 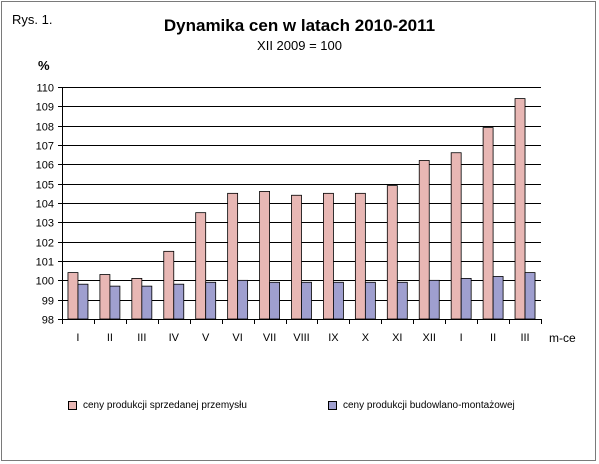 What do you see at coordinates (45, 147) in the screenshot?
I see `y-tick-label: 107` at bounding box center [45, 147].